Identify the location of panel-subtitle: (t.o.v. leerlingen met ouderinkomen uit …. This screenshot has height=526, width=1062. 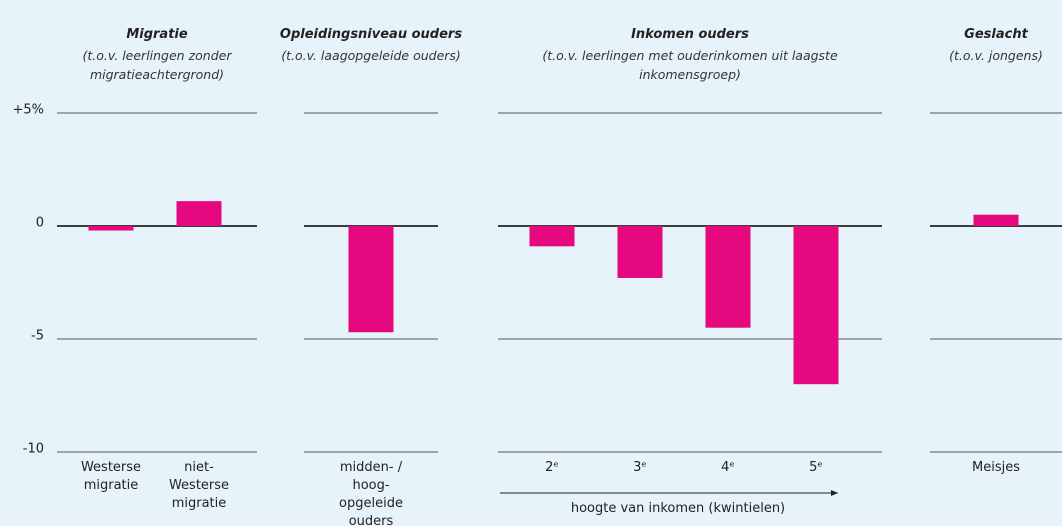
(690, 65).